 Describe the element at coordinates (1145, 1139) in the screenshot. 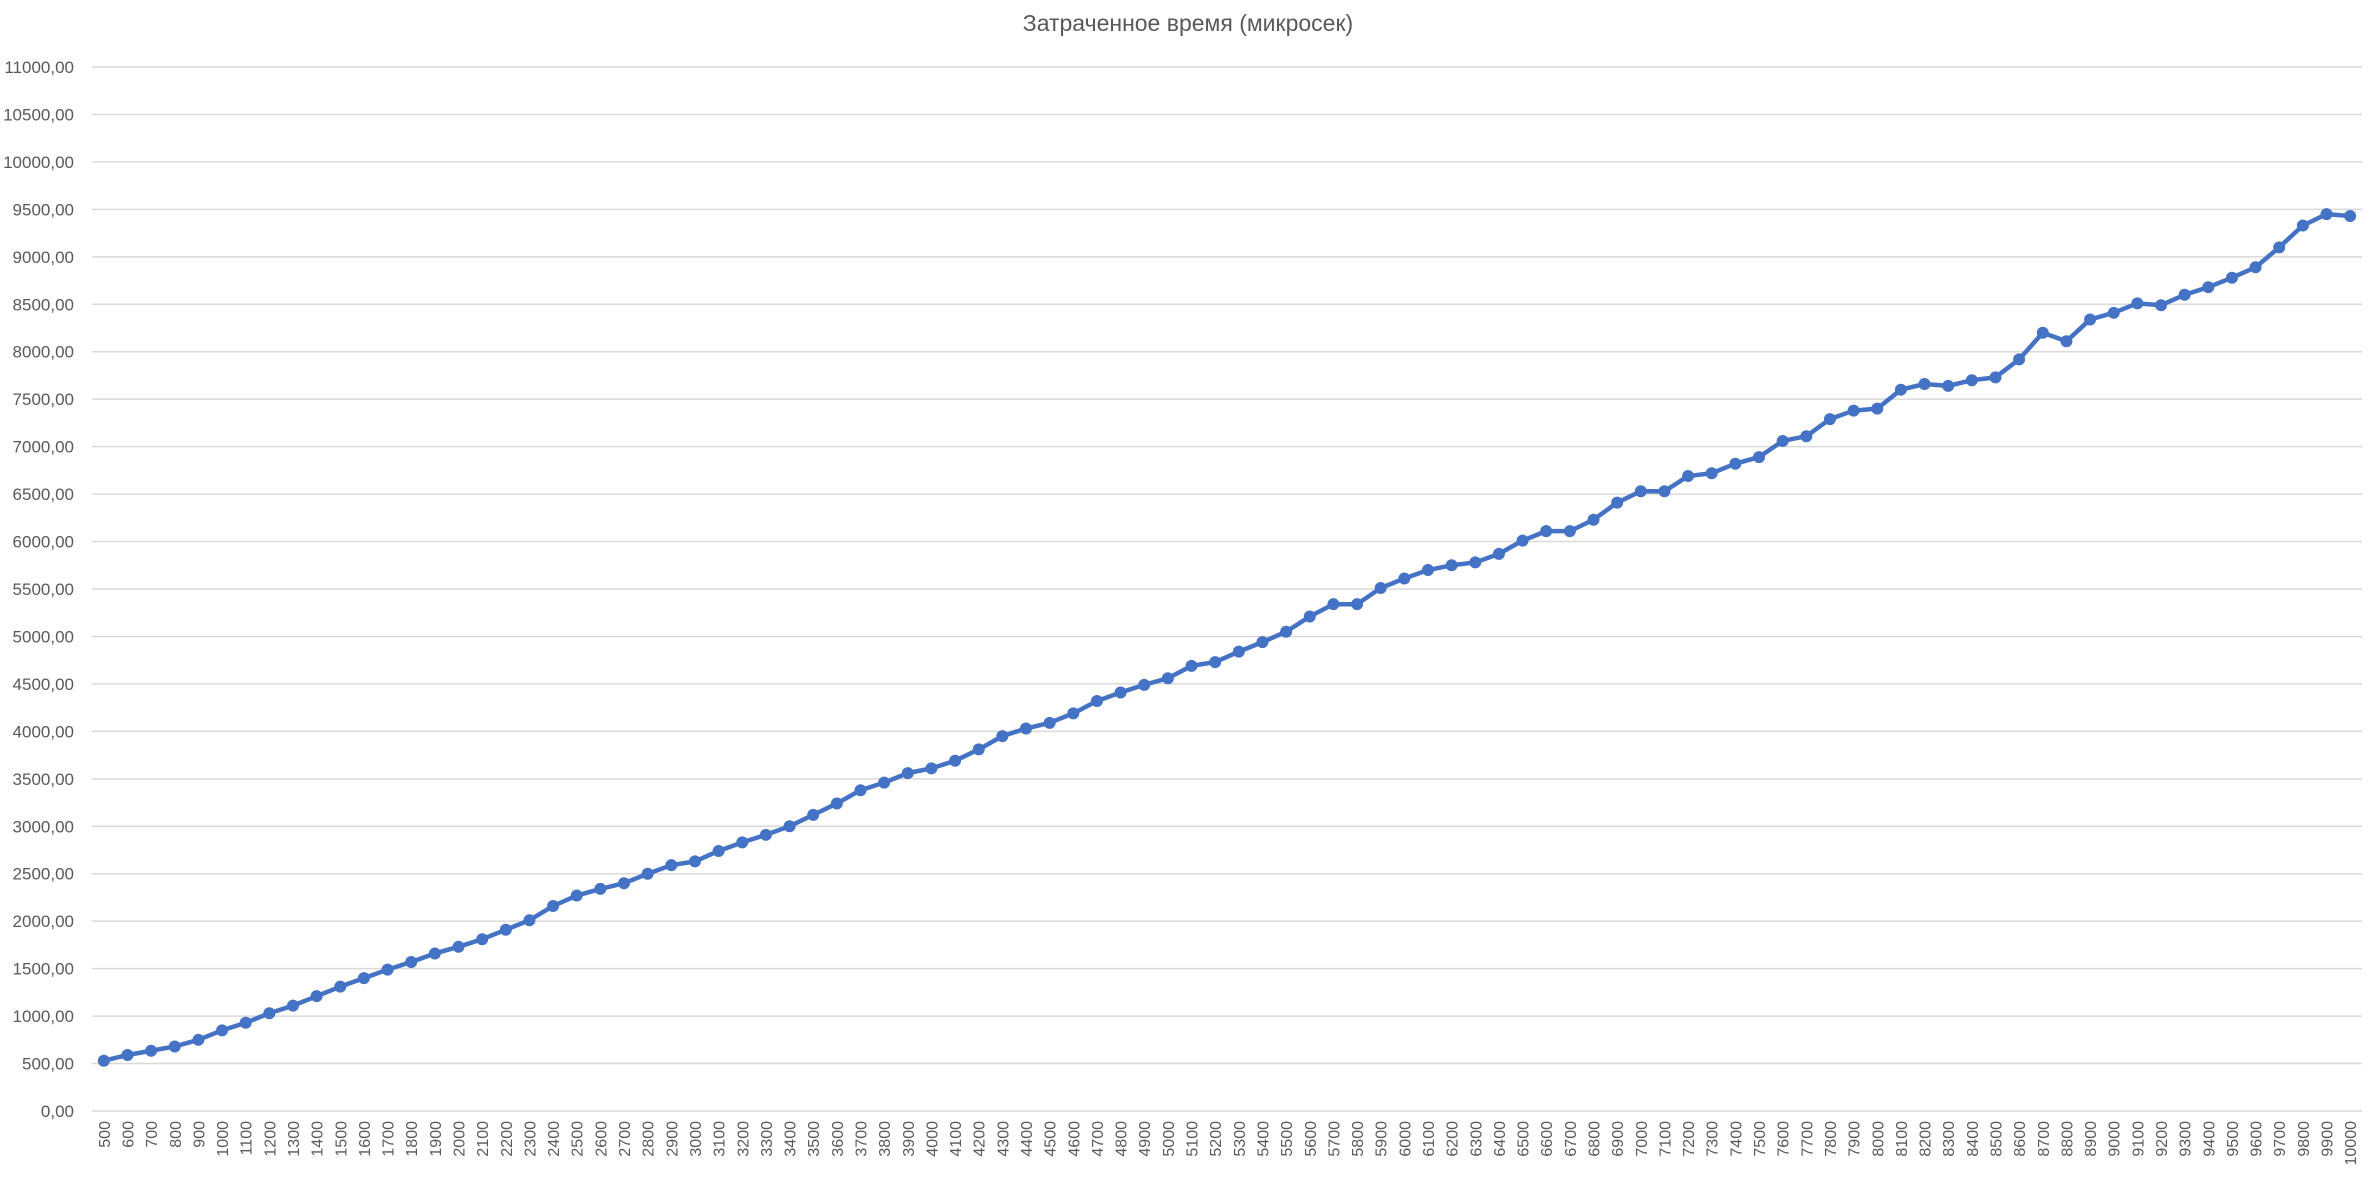

I see `x-tick-label: 4900` at that location.